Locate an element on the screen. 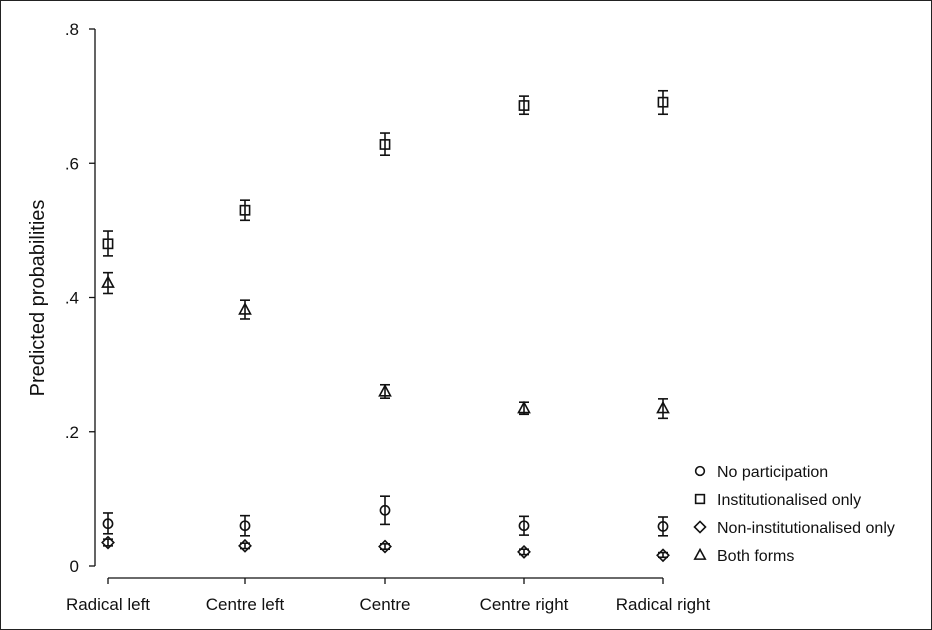 This screenshot has width=932, height=630. x-tick-label: Radical right is located at coordinates (663, 604).